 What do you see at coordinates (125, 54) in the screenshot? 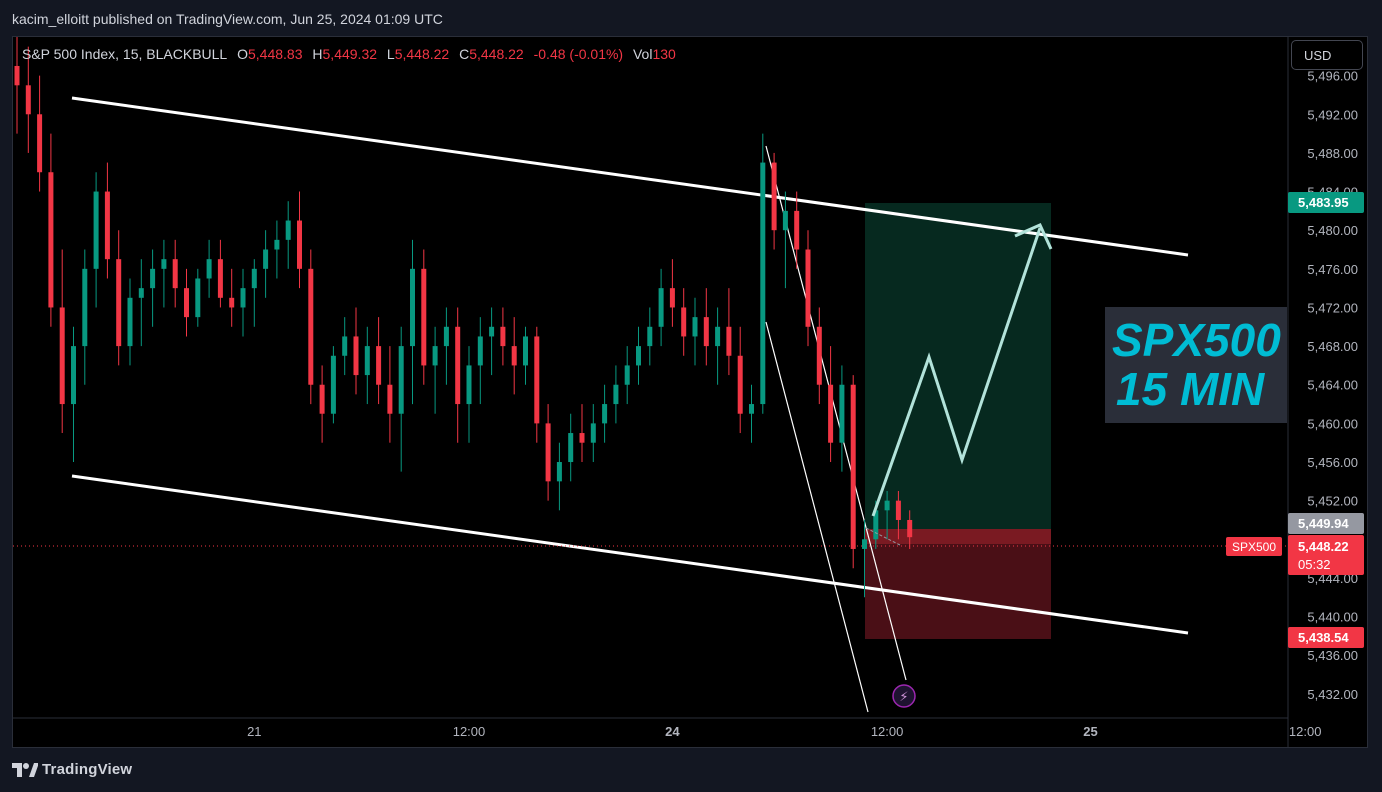
I see `legend-symbol: S&P 500 Index, 15, BLACKBULL` at bounding box center [125, 54].